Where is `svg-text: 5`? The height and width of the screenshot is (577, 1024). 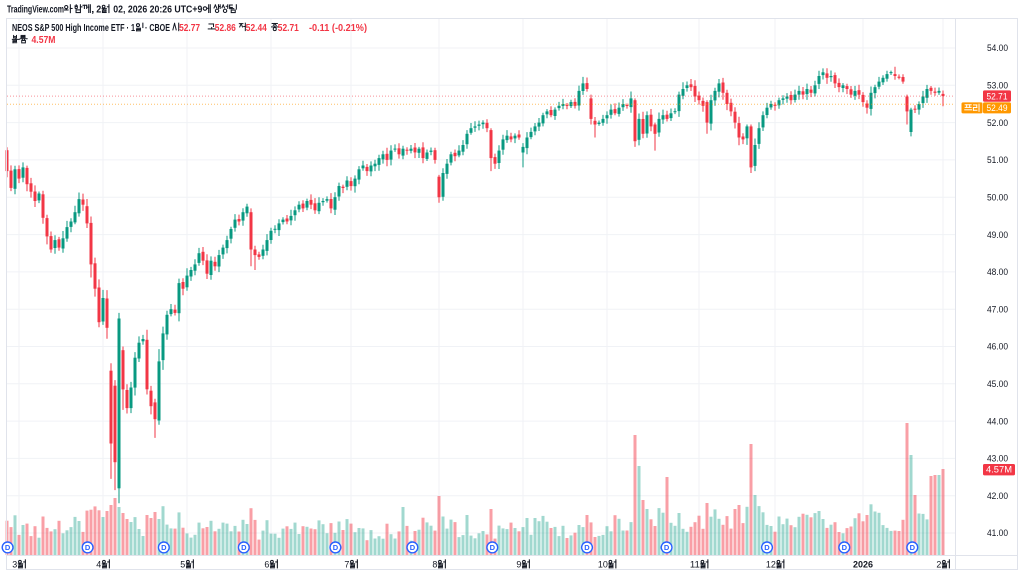 svg-text: 5 is located at coordinates (182, 565).